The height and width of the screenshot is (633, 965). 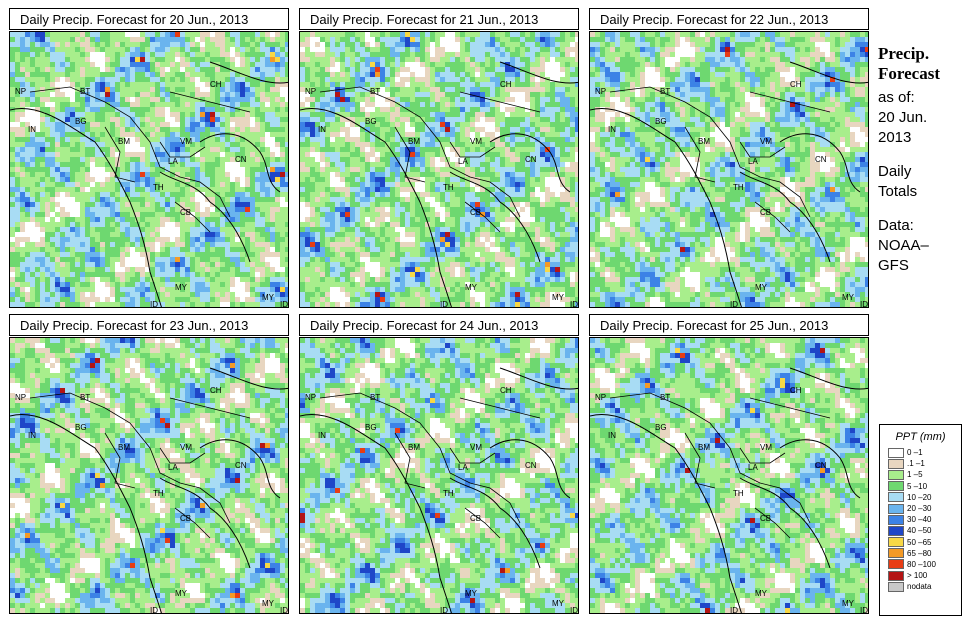 What do you see at coordinates (924, 474) in the screenshot?
I see `legend-item: 1 –5` at bounding box center [924, 474].